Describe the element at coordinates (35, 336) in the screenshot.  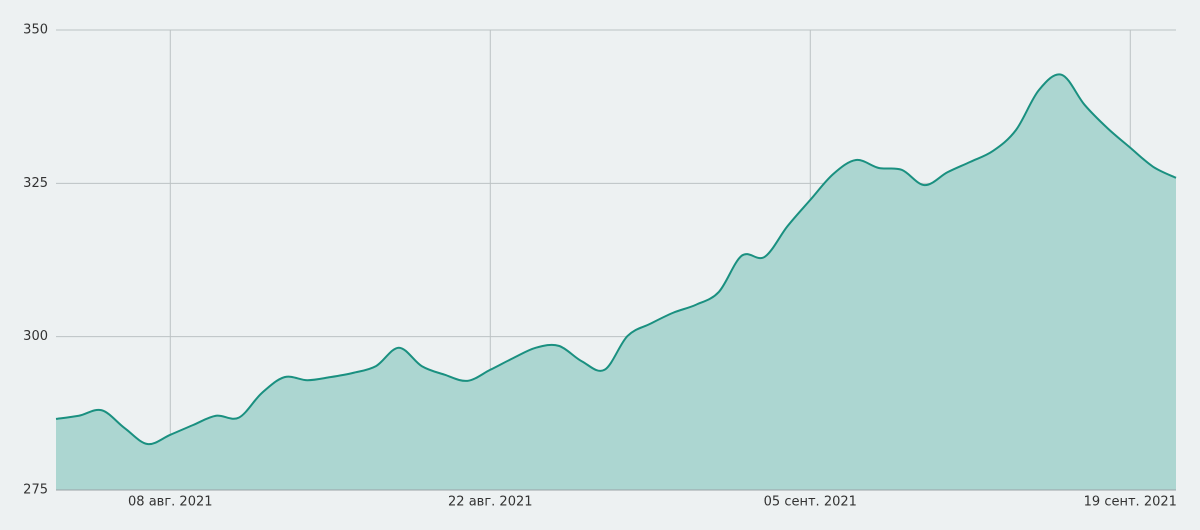
I see `y-tick-label: 300` at that location.